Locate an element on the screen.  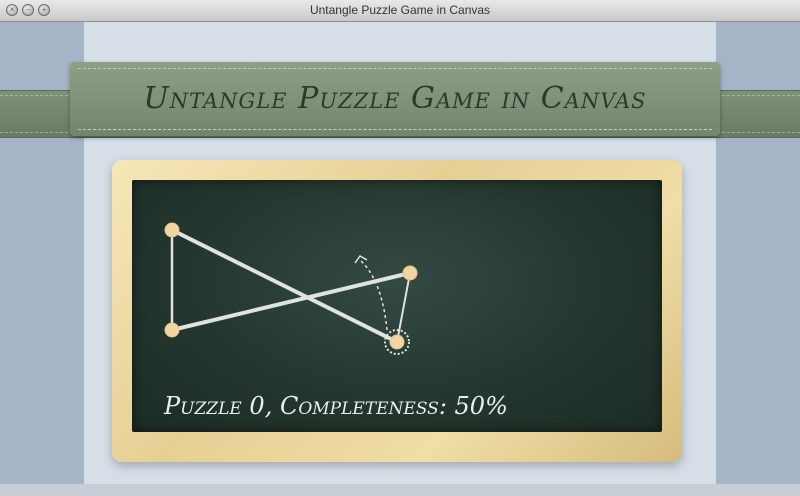
selected-node-ring is located at coordinates (397, 342).